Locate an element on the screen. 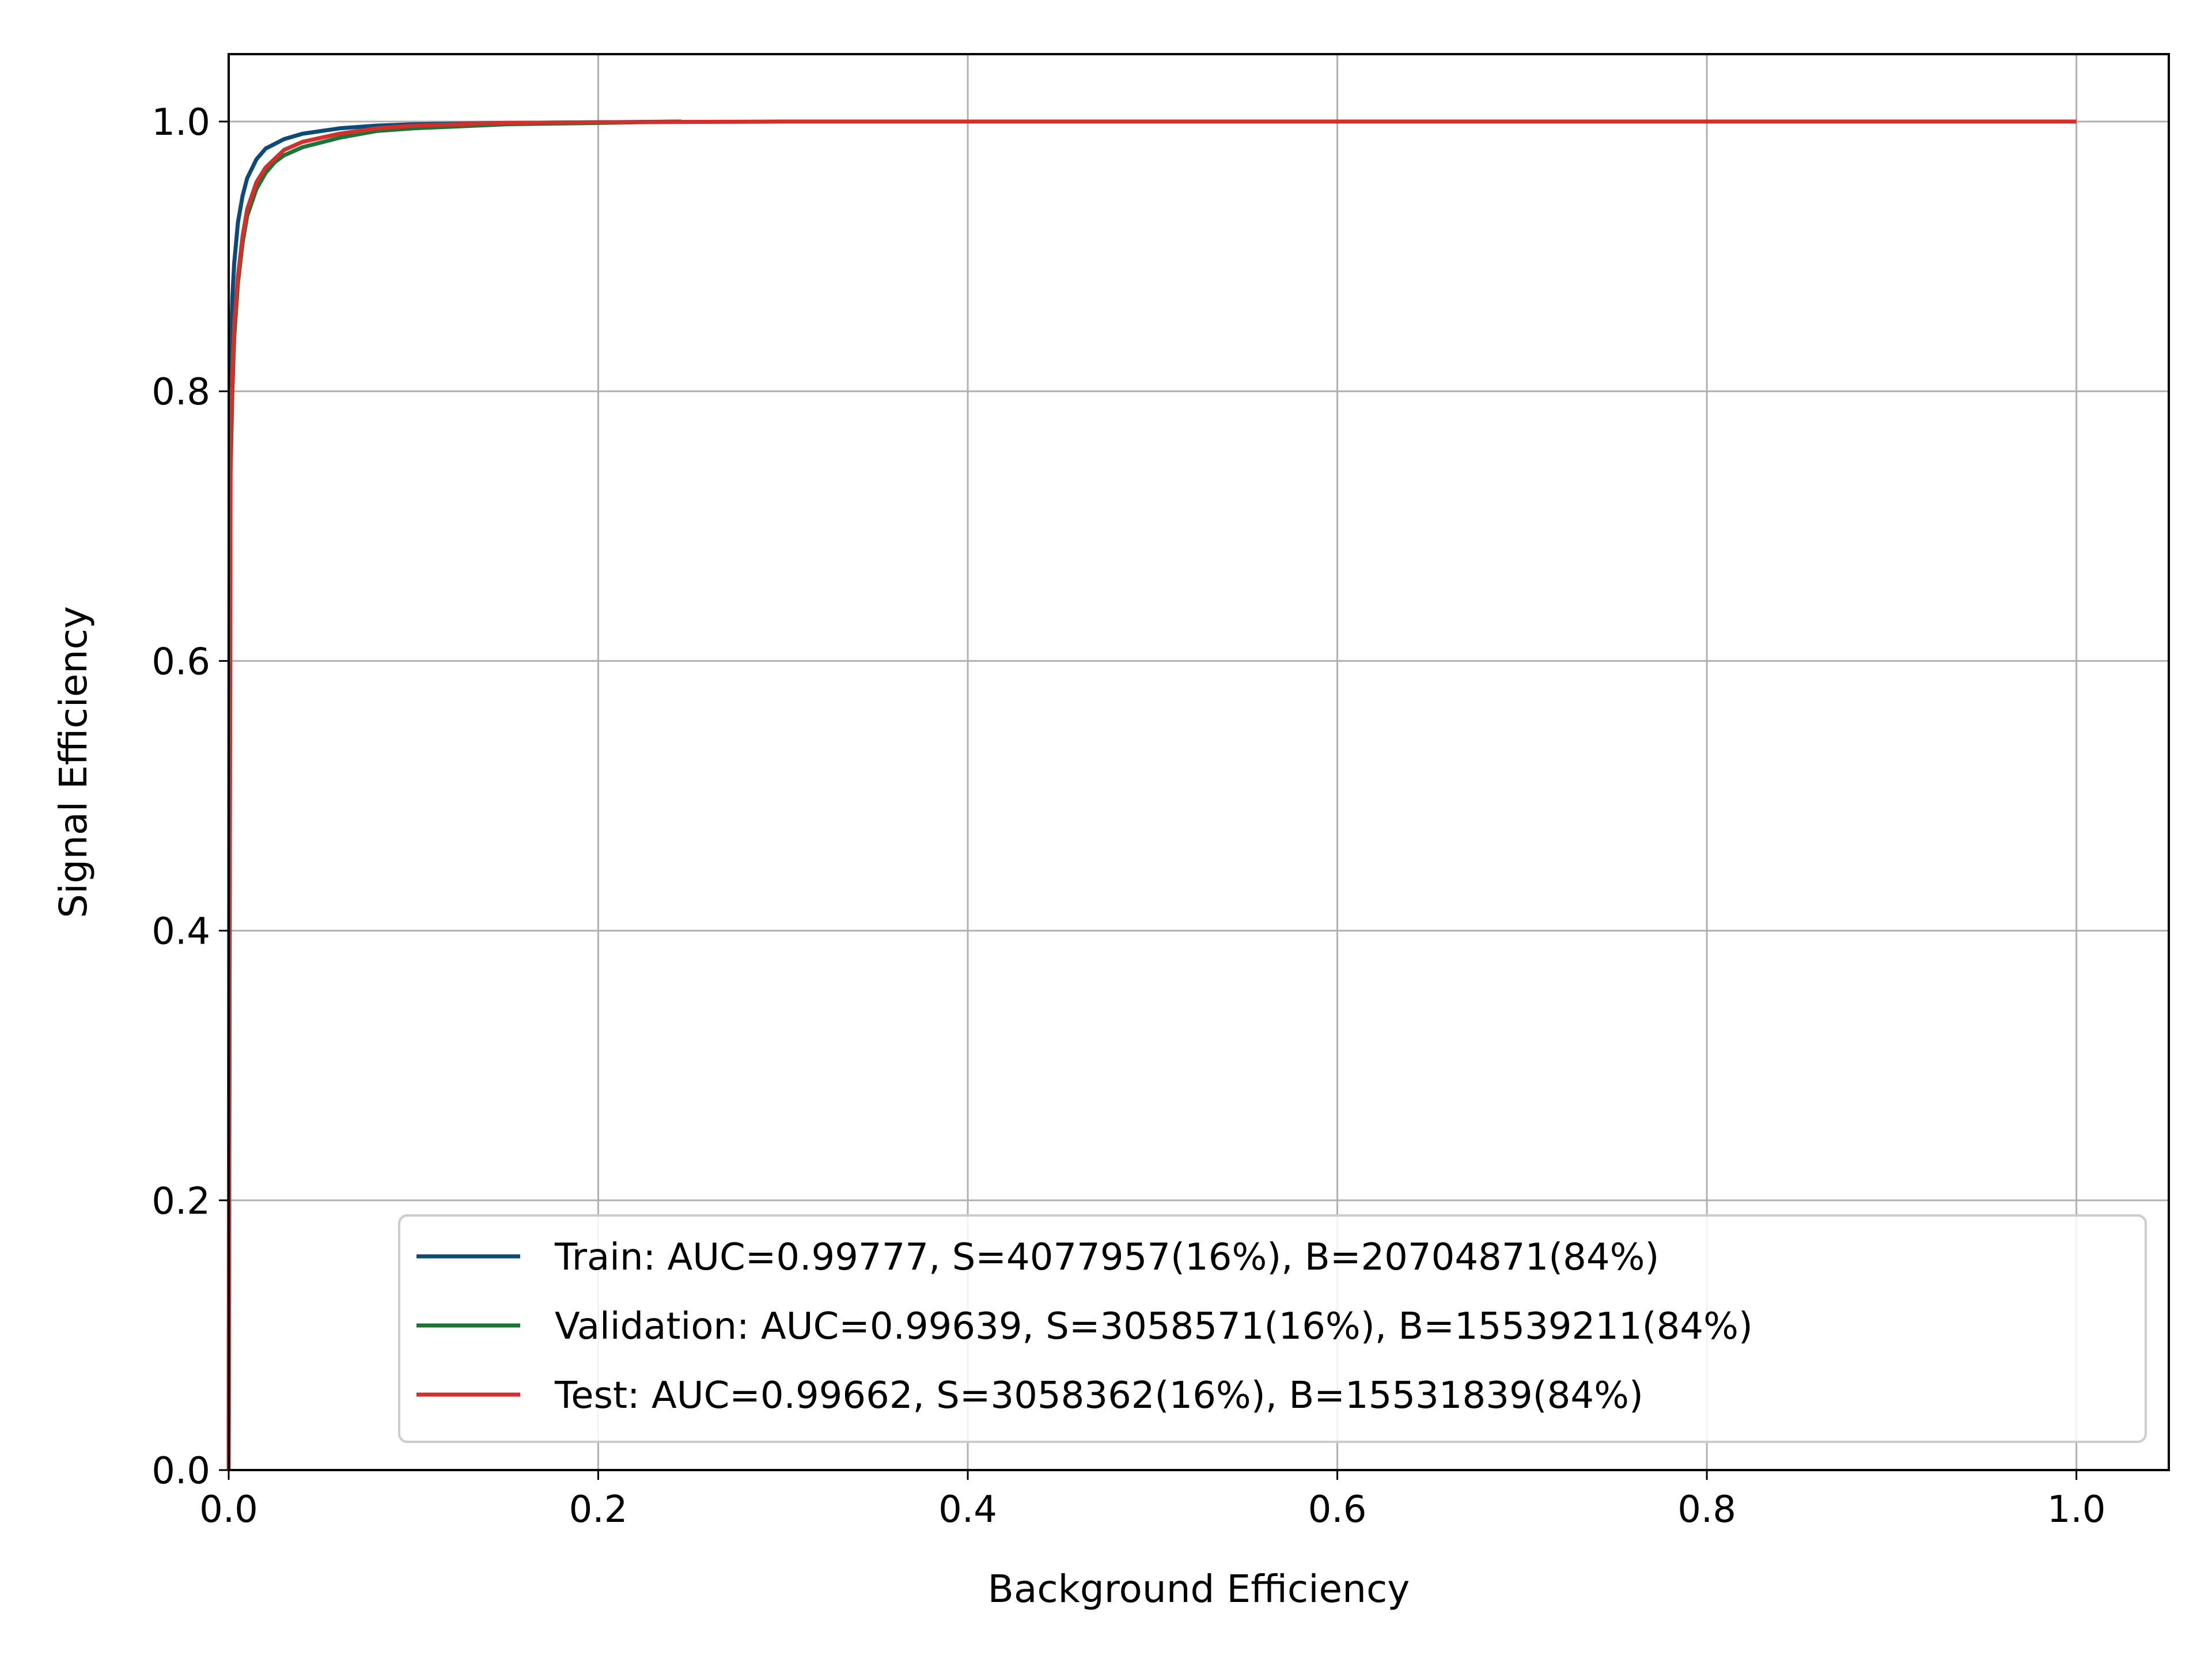  x-axis-label: Background Efficiency is located at coordinates (1199, 1589).